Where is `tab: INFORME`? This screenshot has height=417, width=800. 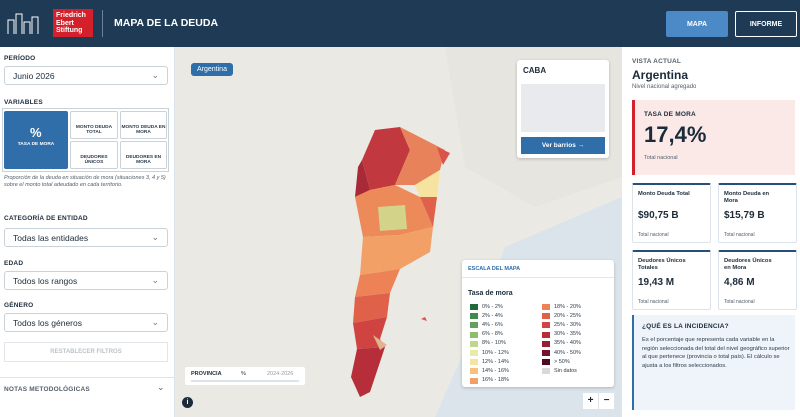 tab: INFORME is located at coordinates (766, 24).